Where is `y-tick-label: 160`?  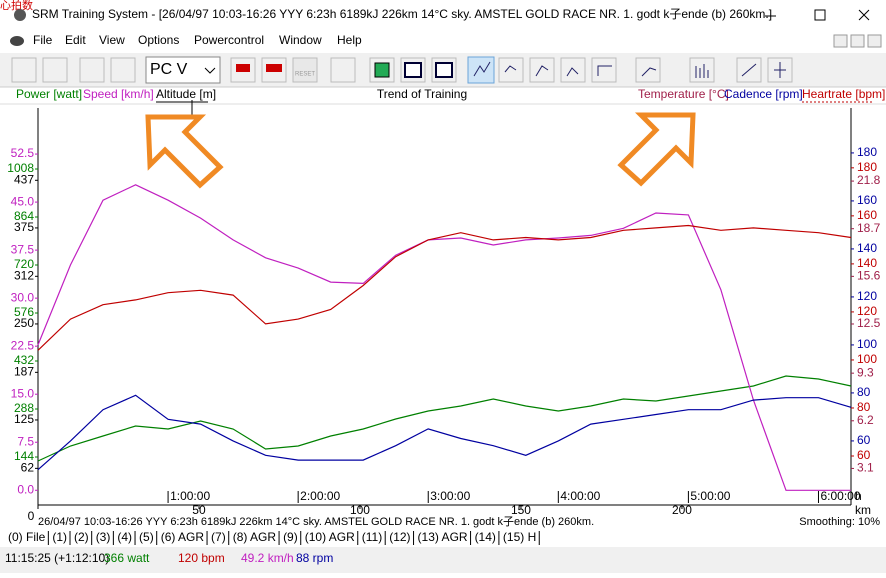
y-tick-label: 160 is located at coordinates (867, 215).